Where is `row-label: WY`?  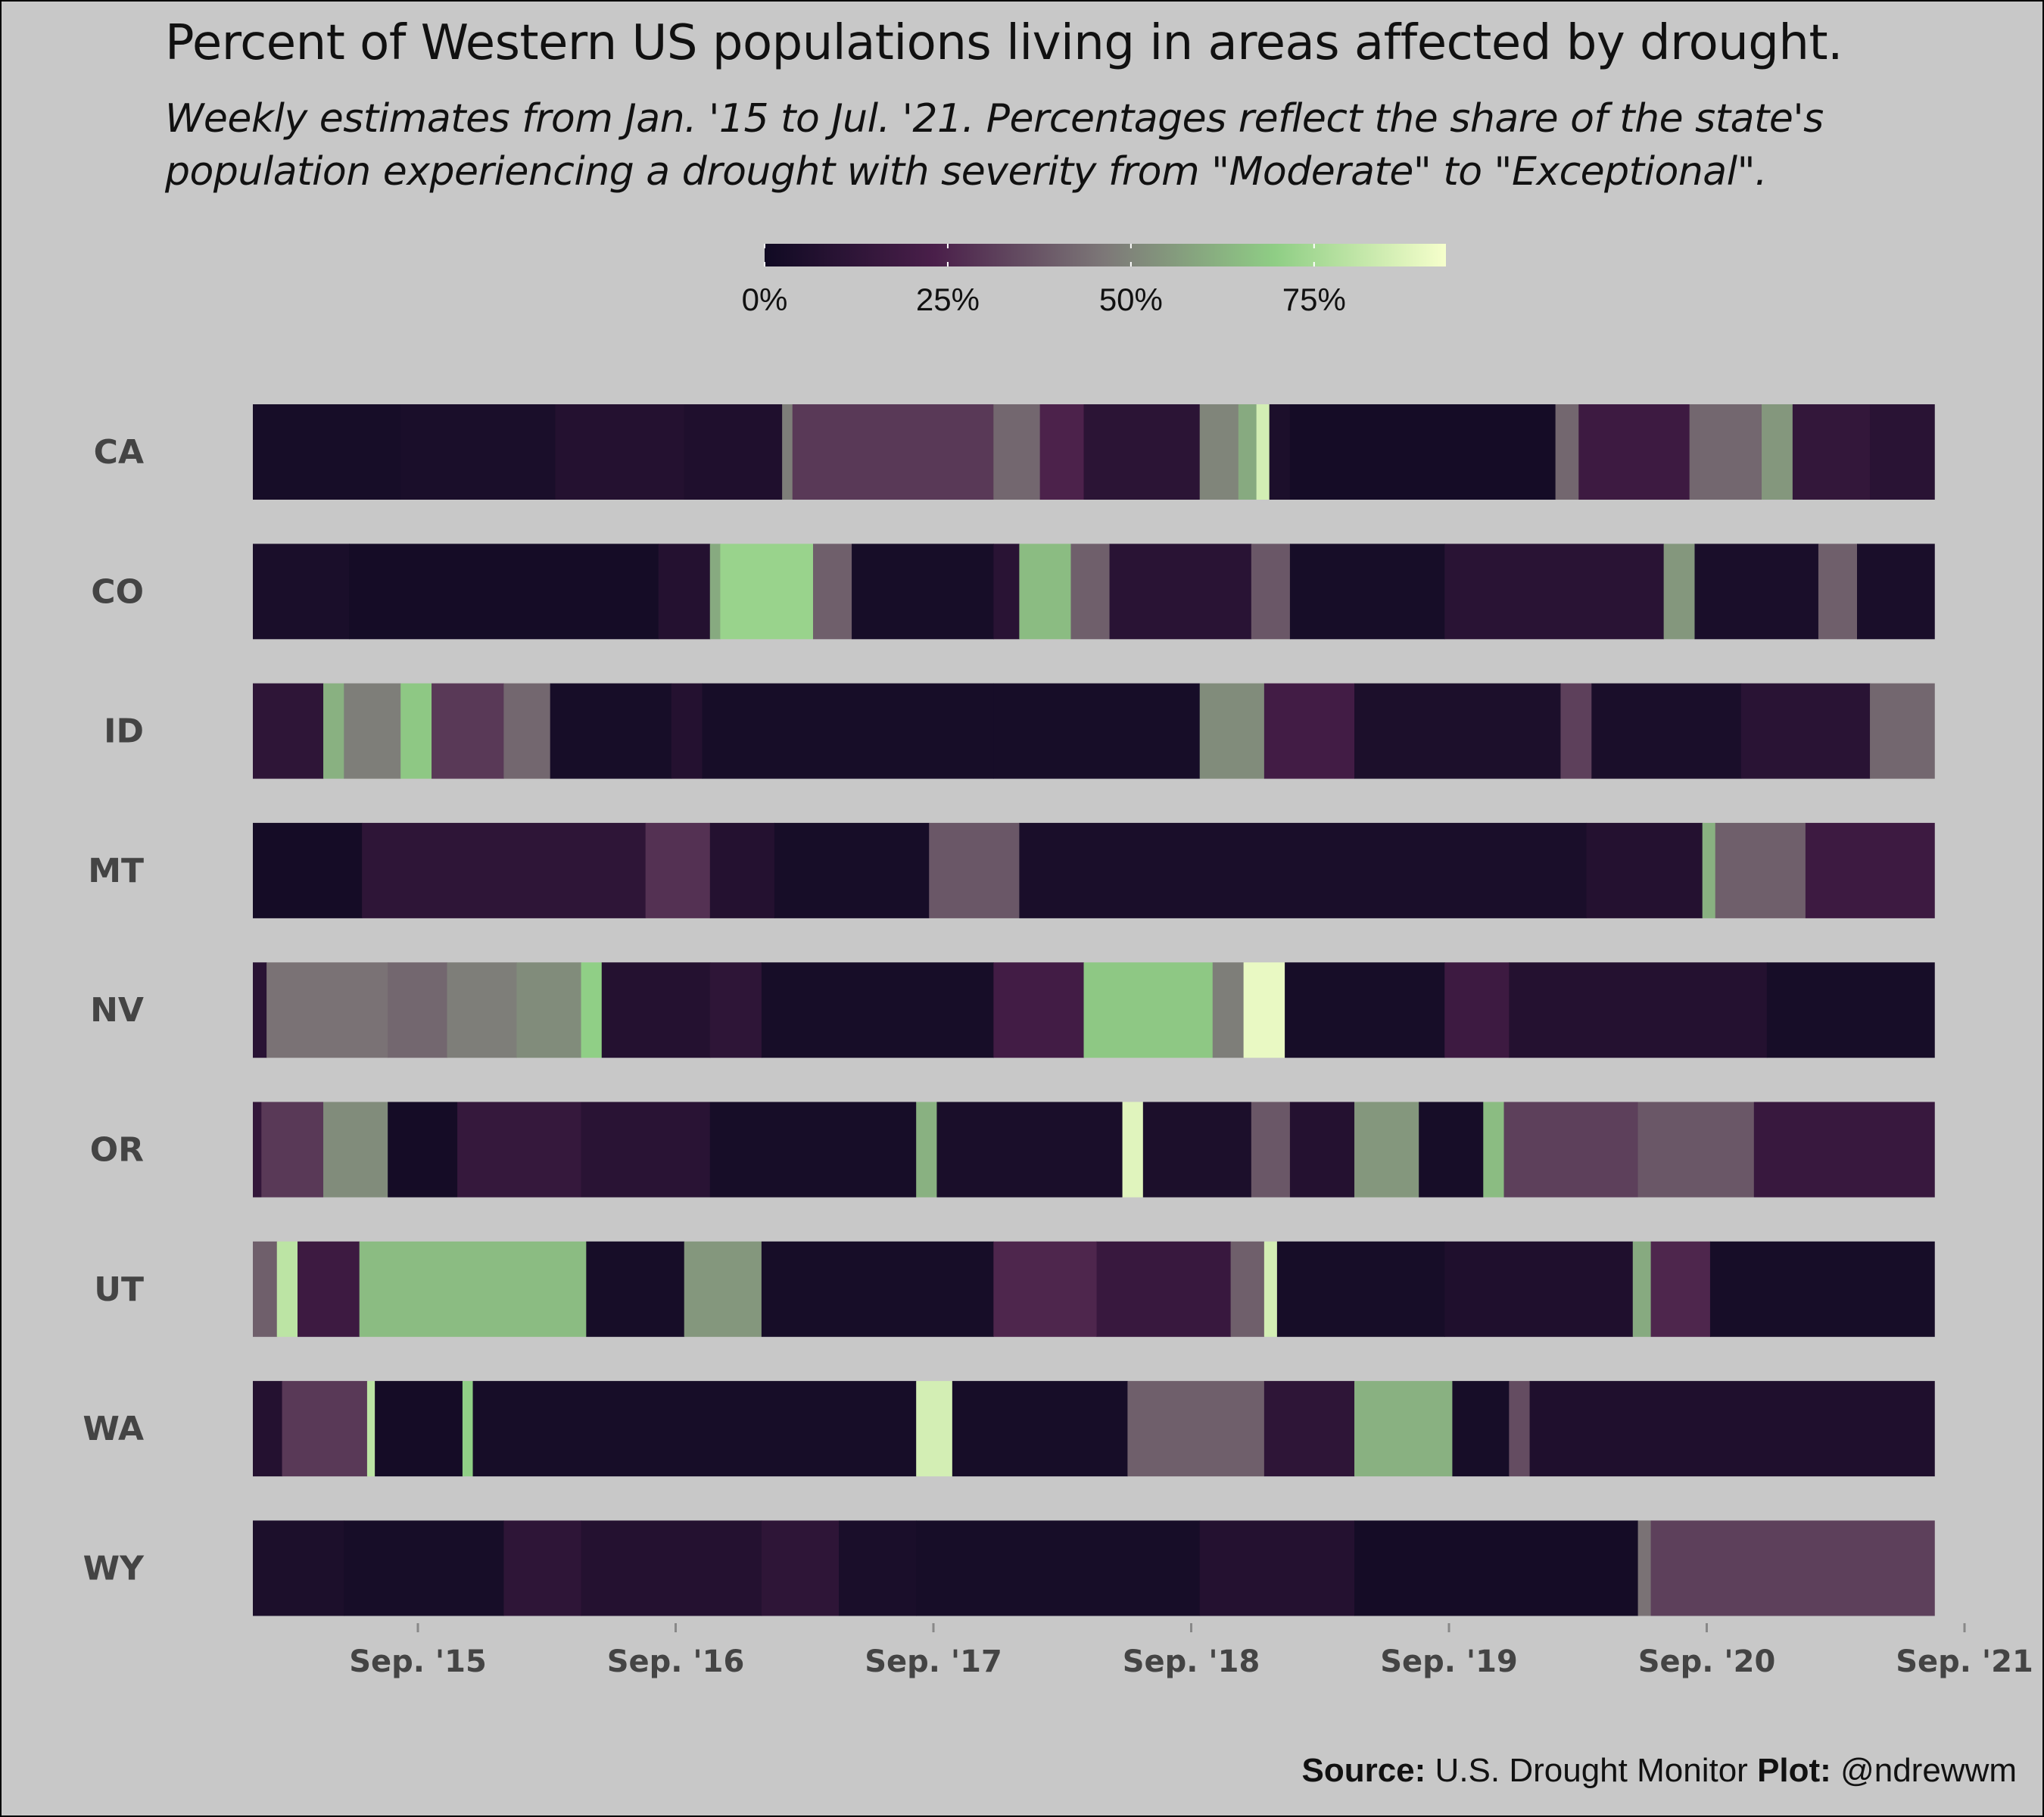
row-label: WY is located at coordinates (114, 1568).